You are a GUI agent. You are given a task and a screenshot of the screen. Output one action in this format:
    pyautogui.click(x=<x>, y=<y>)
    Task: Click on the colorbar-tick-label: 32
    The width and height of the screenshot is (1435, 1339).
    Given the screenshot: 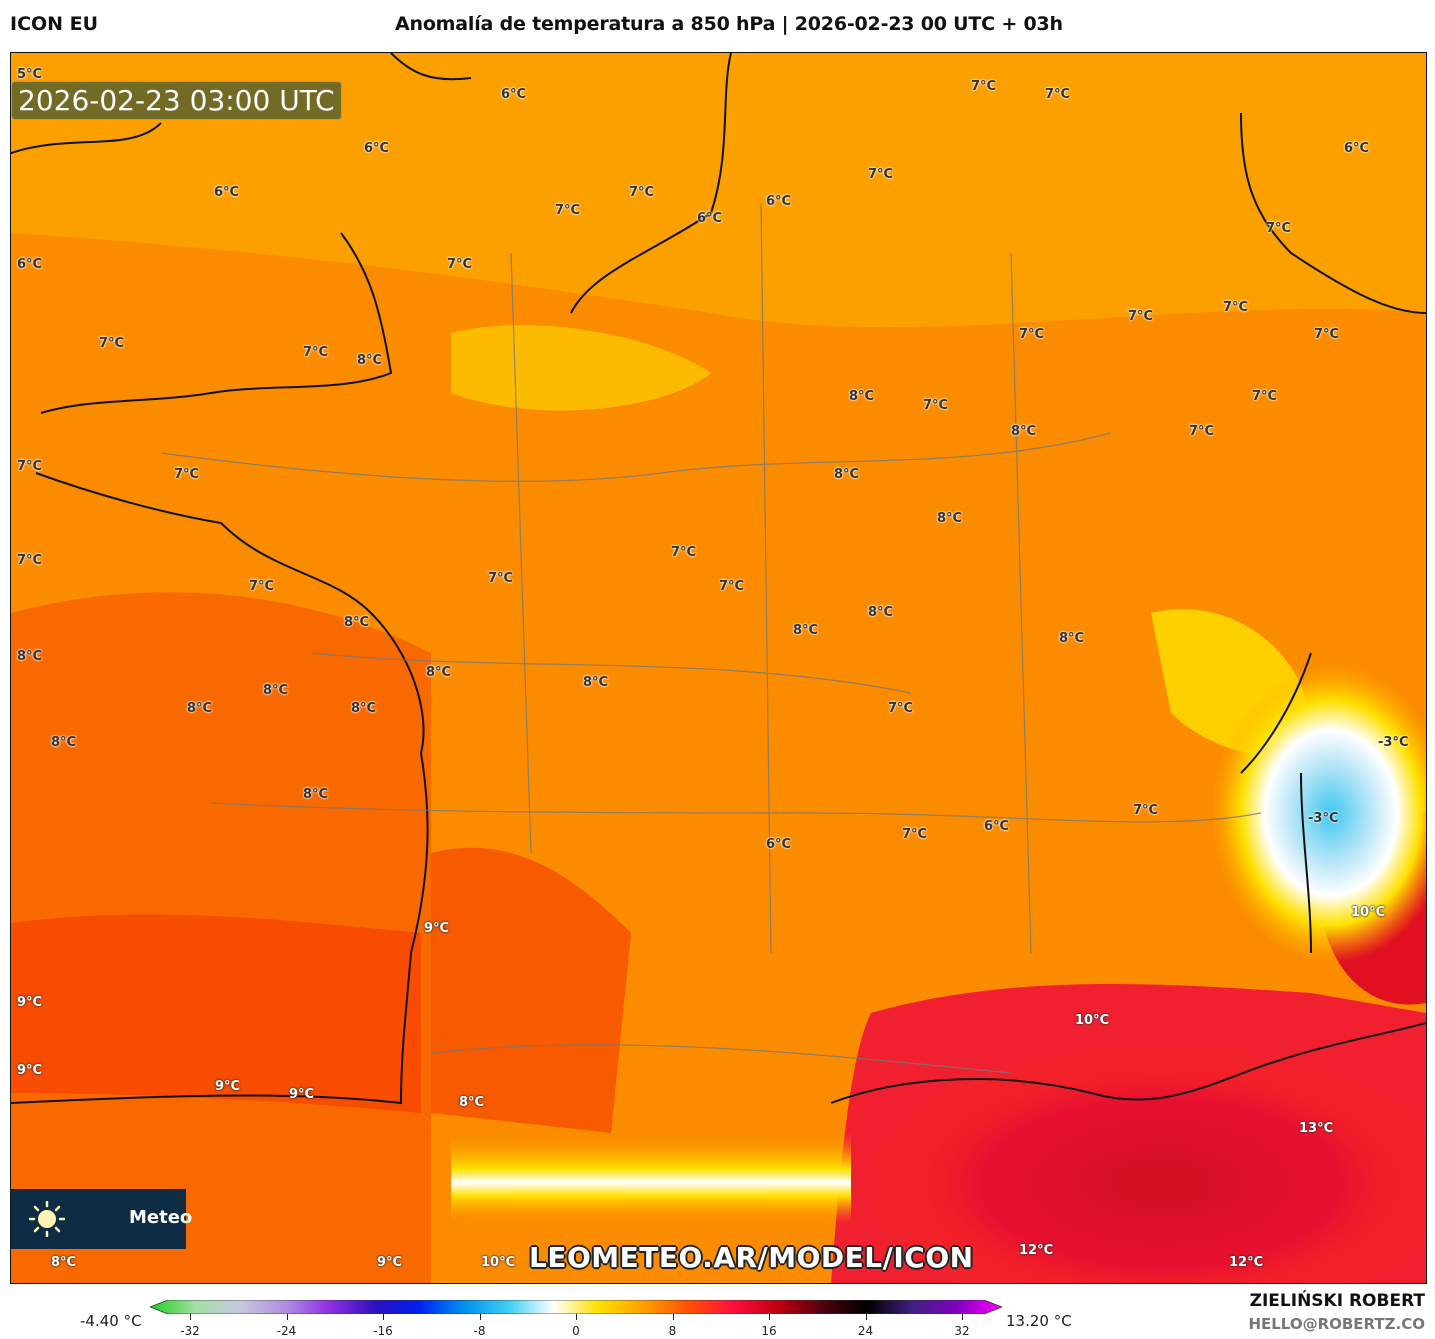 What is the action you would take?
    pyautogui.click(x=962, y=1331)
    